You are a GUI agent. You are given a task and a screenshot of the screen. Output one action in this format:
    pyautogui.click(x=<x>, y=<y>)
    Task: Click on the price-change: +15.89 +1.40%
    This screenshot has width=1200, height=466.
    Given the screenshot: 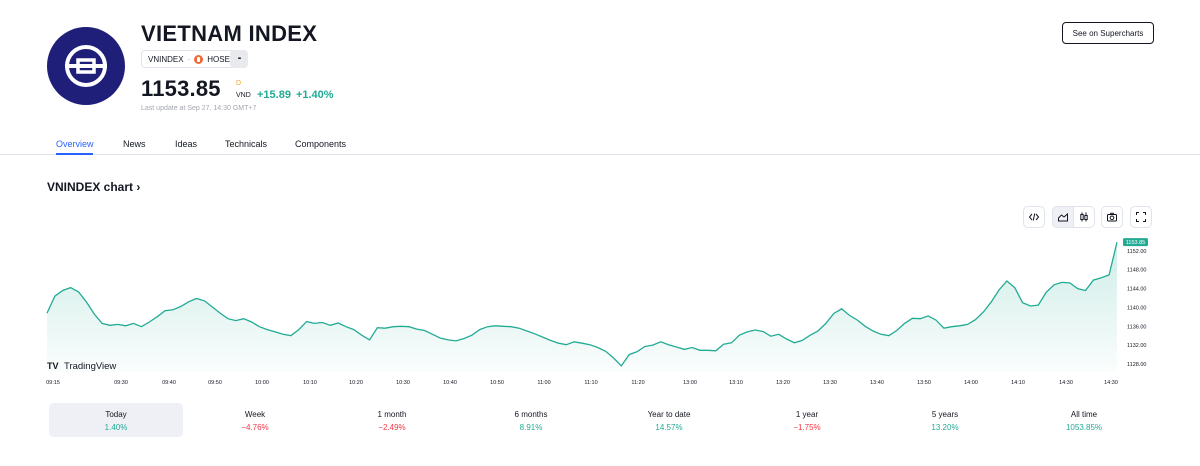 What is the action you would take?
    pyautogui.click(x=298, y=95)
    